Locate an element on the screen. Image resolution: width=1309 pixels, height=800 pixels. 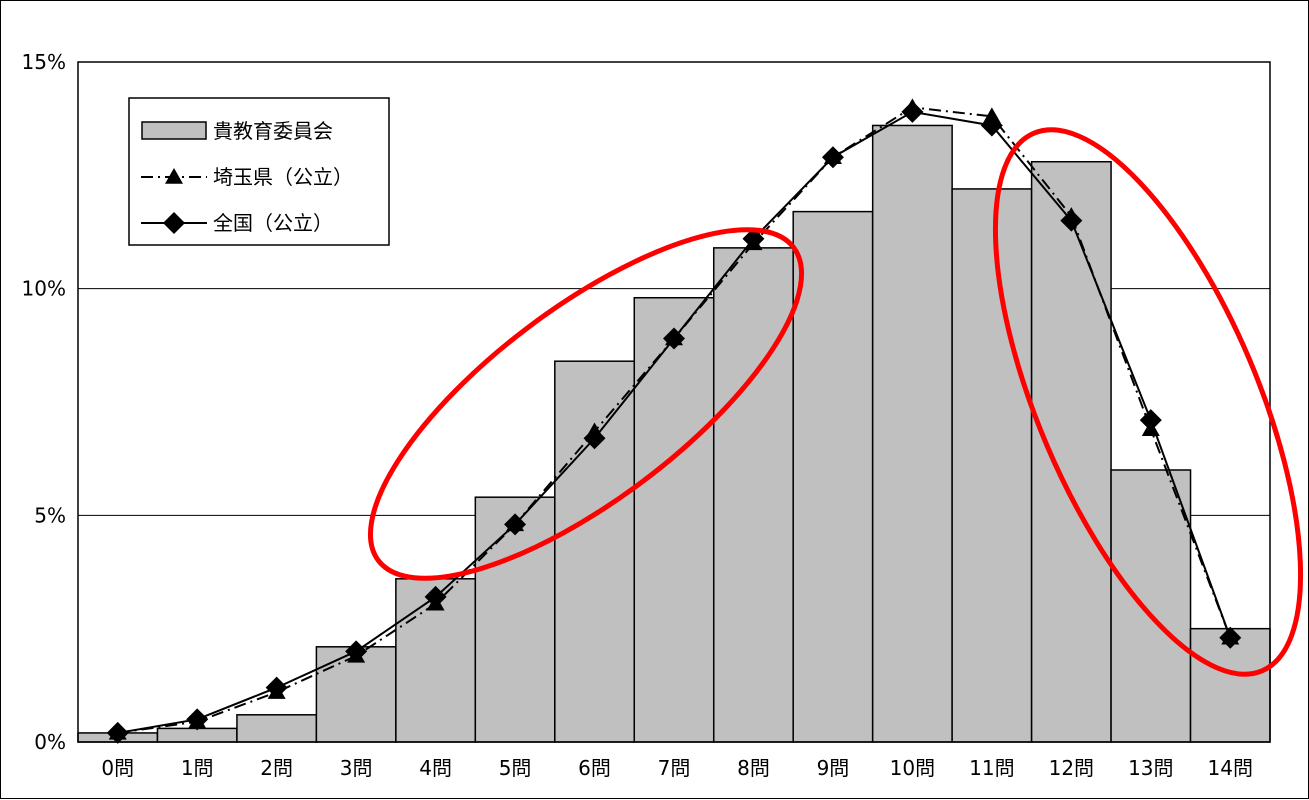
x-tick-label: 11問 is located at coordinates (991, 768).